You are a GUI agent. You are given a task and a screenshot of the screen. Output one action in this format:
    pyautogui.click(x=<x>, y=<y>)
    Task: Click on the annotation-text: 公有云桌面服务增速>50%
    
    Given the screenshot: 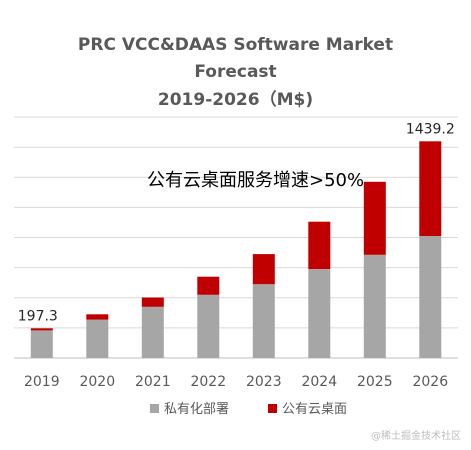 What is the action you would take?
    pyautogui.click(x=255, y=180)
    